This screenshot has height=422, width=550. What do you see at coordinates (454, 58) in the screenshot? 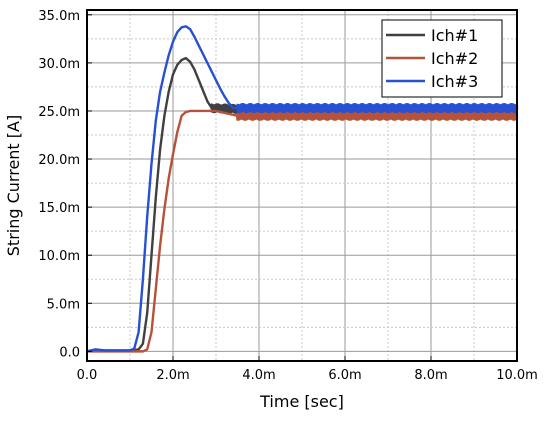
I see `legend-label: Ich#2` at bounding box center [454, 58].